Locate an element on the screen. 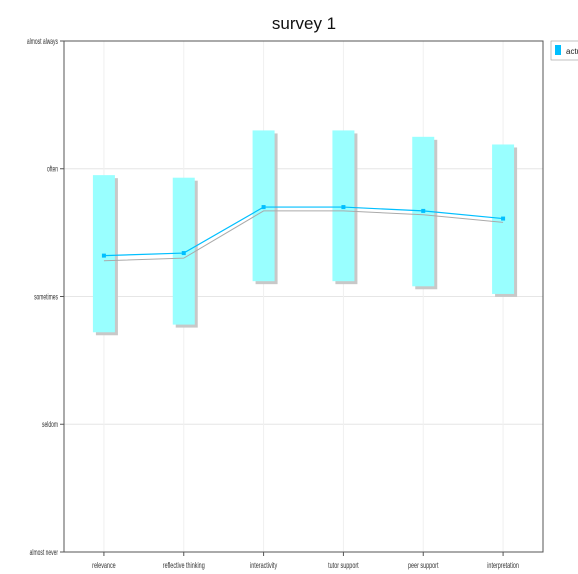  series-line-mean is located at coordinates (303, 231).